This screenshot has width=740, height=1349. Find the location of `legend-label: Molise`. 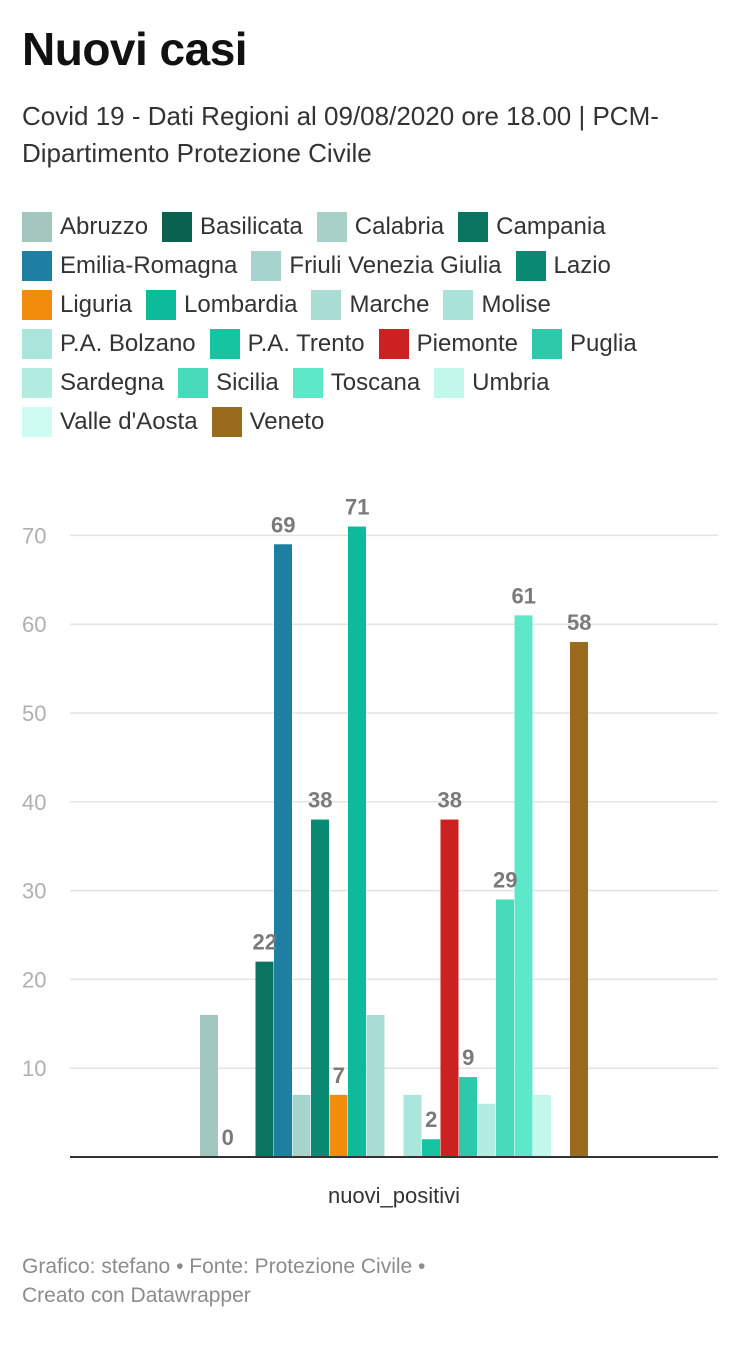

legend-label: Molise is located at coordinates (516, 304).